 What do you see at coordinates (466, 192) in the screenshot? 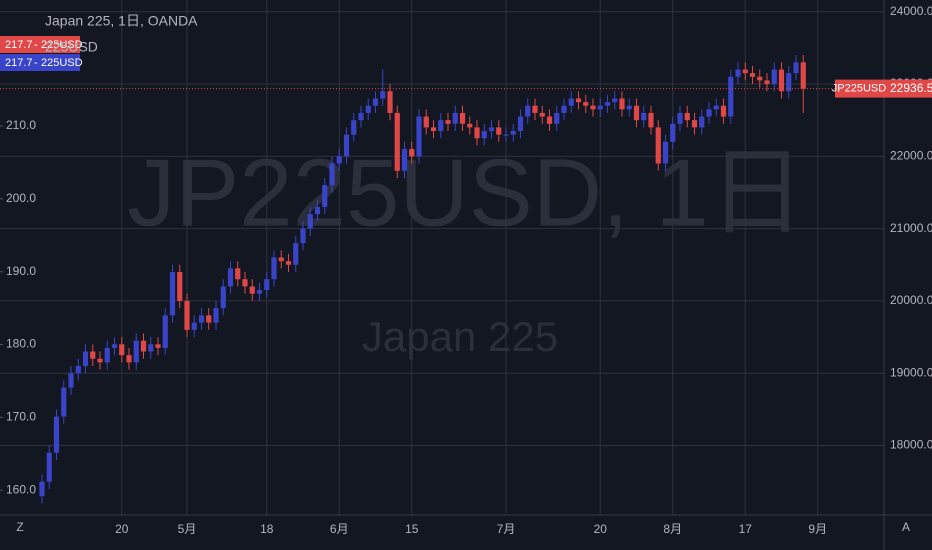
I see `watermark: JP225USD, 1日` at bounding box center [466, 192].